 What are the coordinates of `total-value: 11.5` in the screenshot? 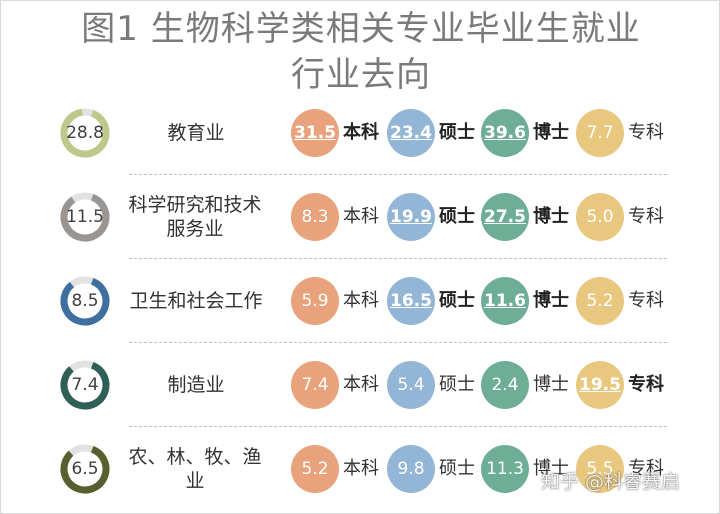 It's located at (85, 217).